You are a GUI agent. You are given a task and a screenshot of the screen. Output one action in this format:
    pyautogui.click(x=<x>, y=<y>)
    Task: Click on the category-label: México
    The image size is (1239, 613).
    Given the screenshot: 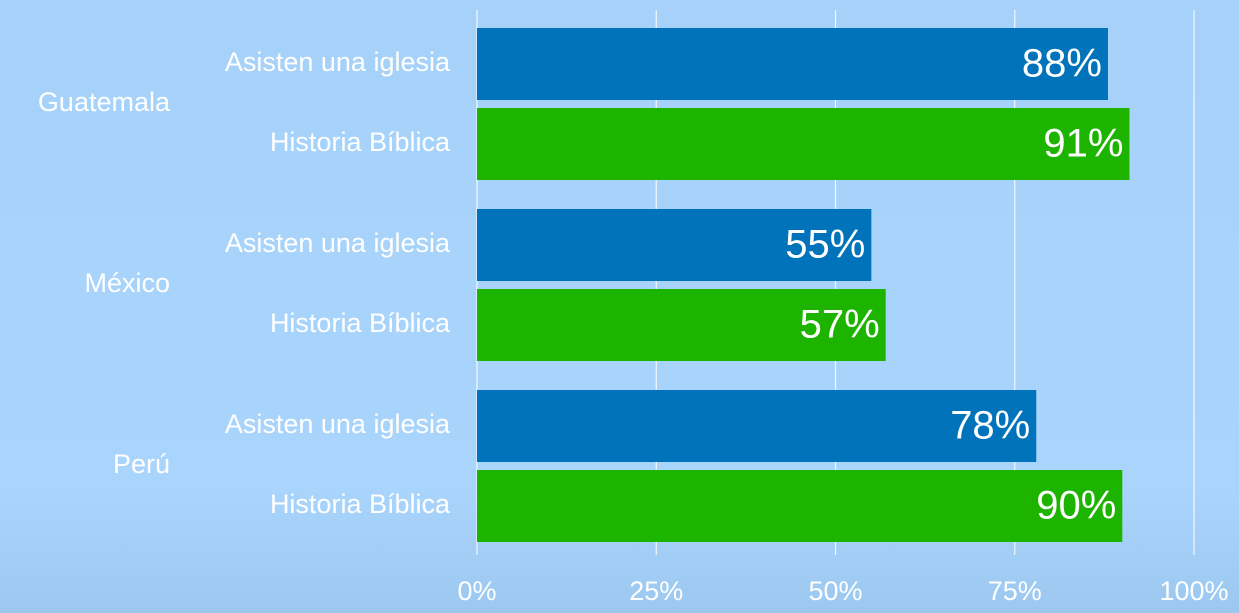 What is the action you would take?
    pyautogui.click(x=127, y=283)
    